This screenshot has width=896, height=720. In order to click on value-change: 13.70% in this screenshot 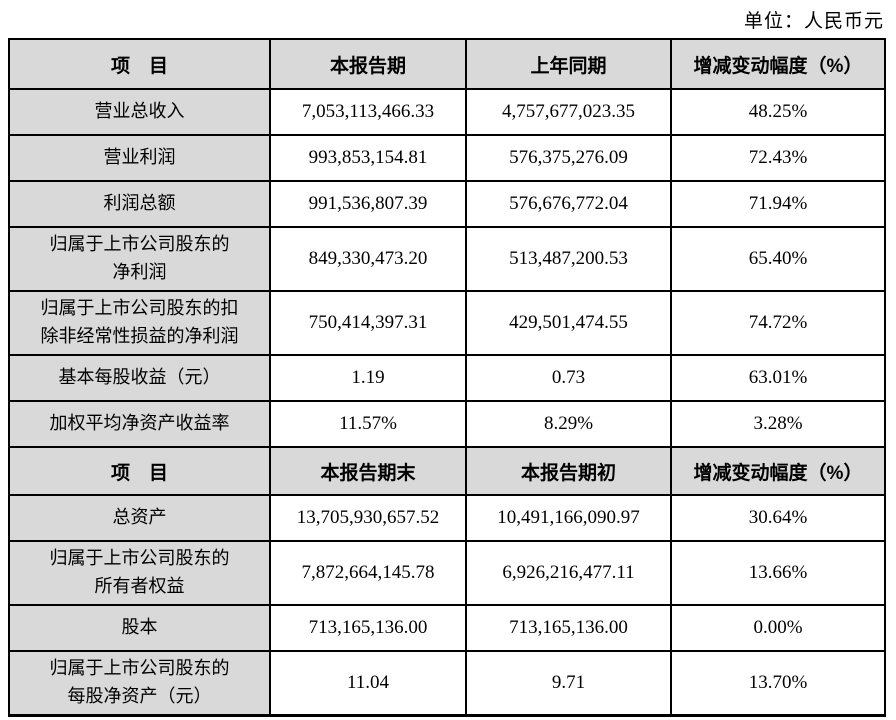, I will do `click(778, 683)`.